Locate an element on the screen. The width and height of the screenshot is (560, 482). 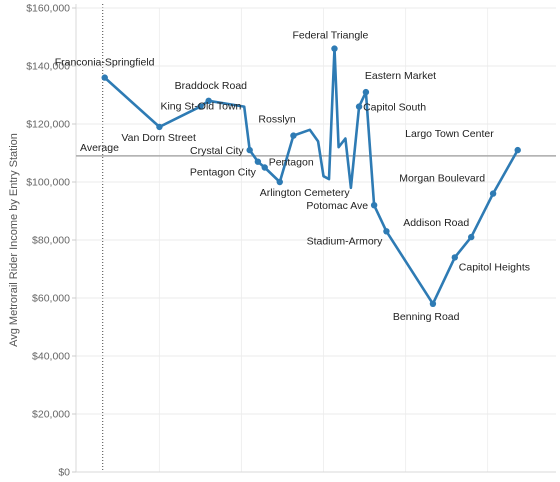
y-tick-label: $120,000 is located at coordinates (48, 125).